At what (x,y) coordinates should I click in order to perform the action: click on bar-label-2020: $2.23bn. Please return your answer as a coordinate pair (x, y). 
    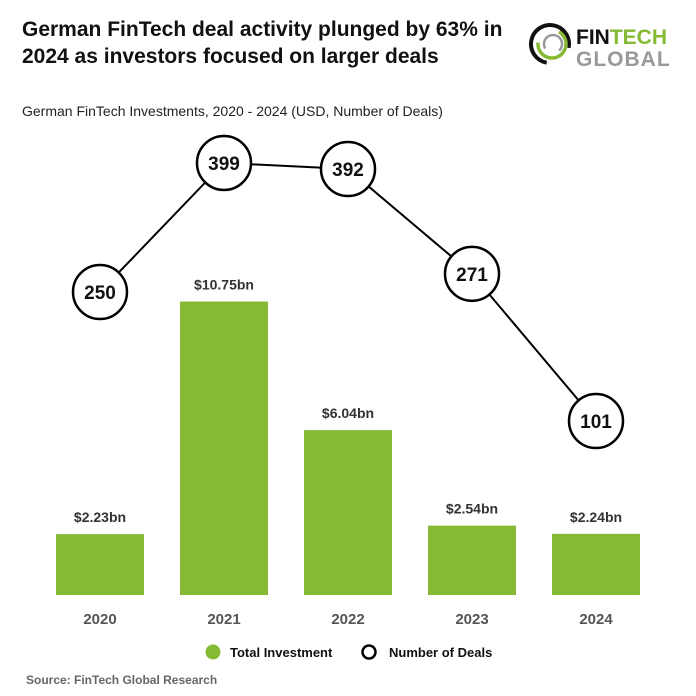
    Looking at the image, I should click on (100, 517).